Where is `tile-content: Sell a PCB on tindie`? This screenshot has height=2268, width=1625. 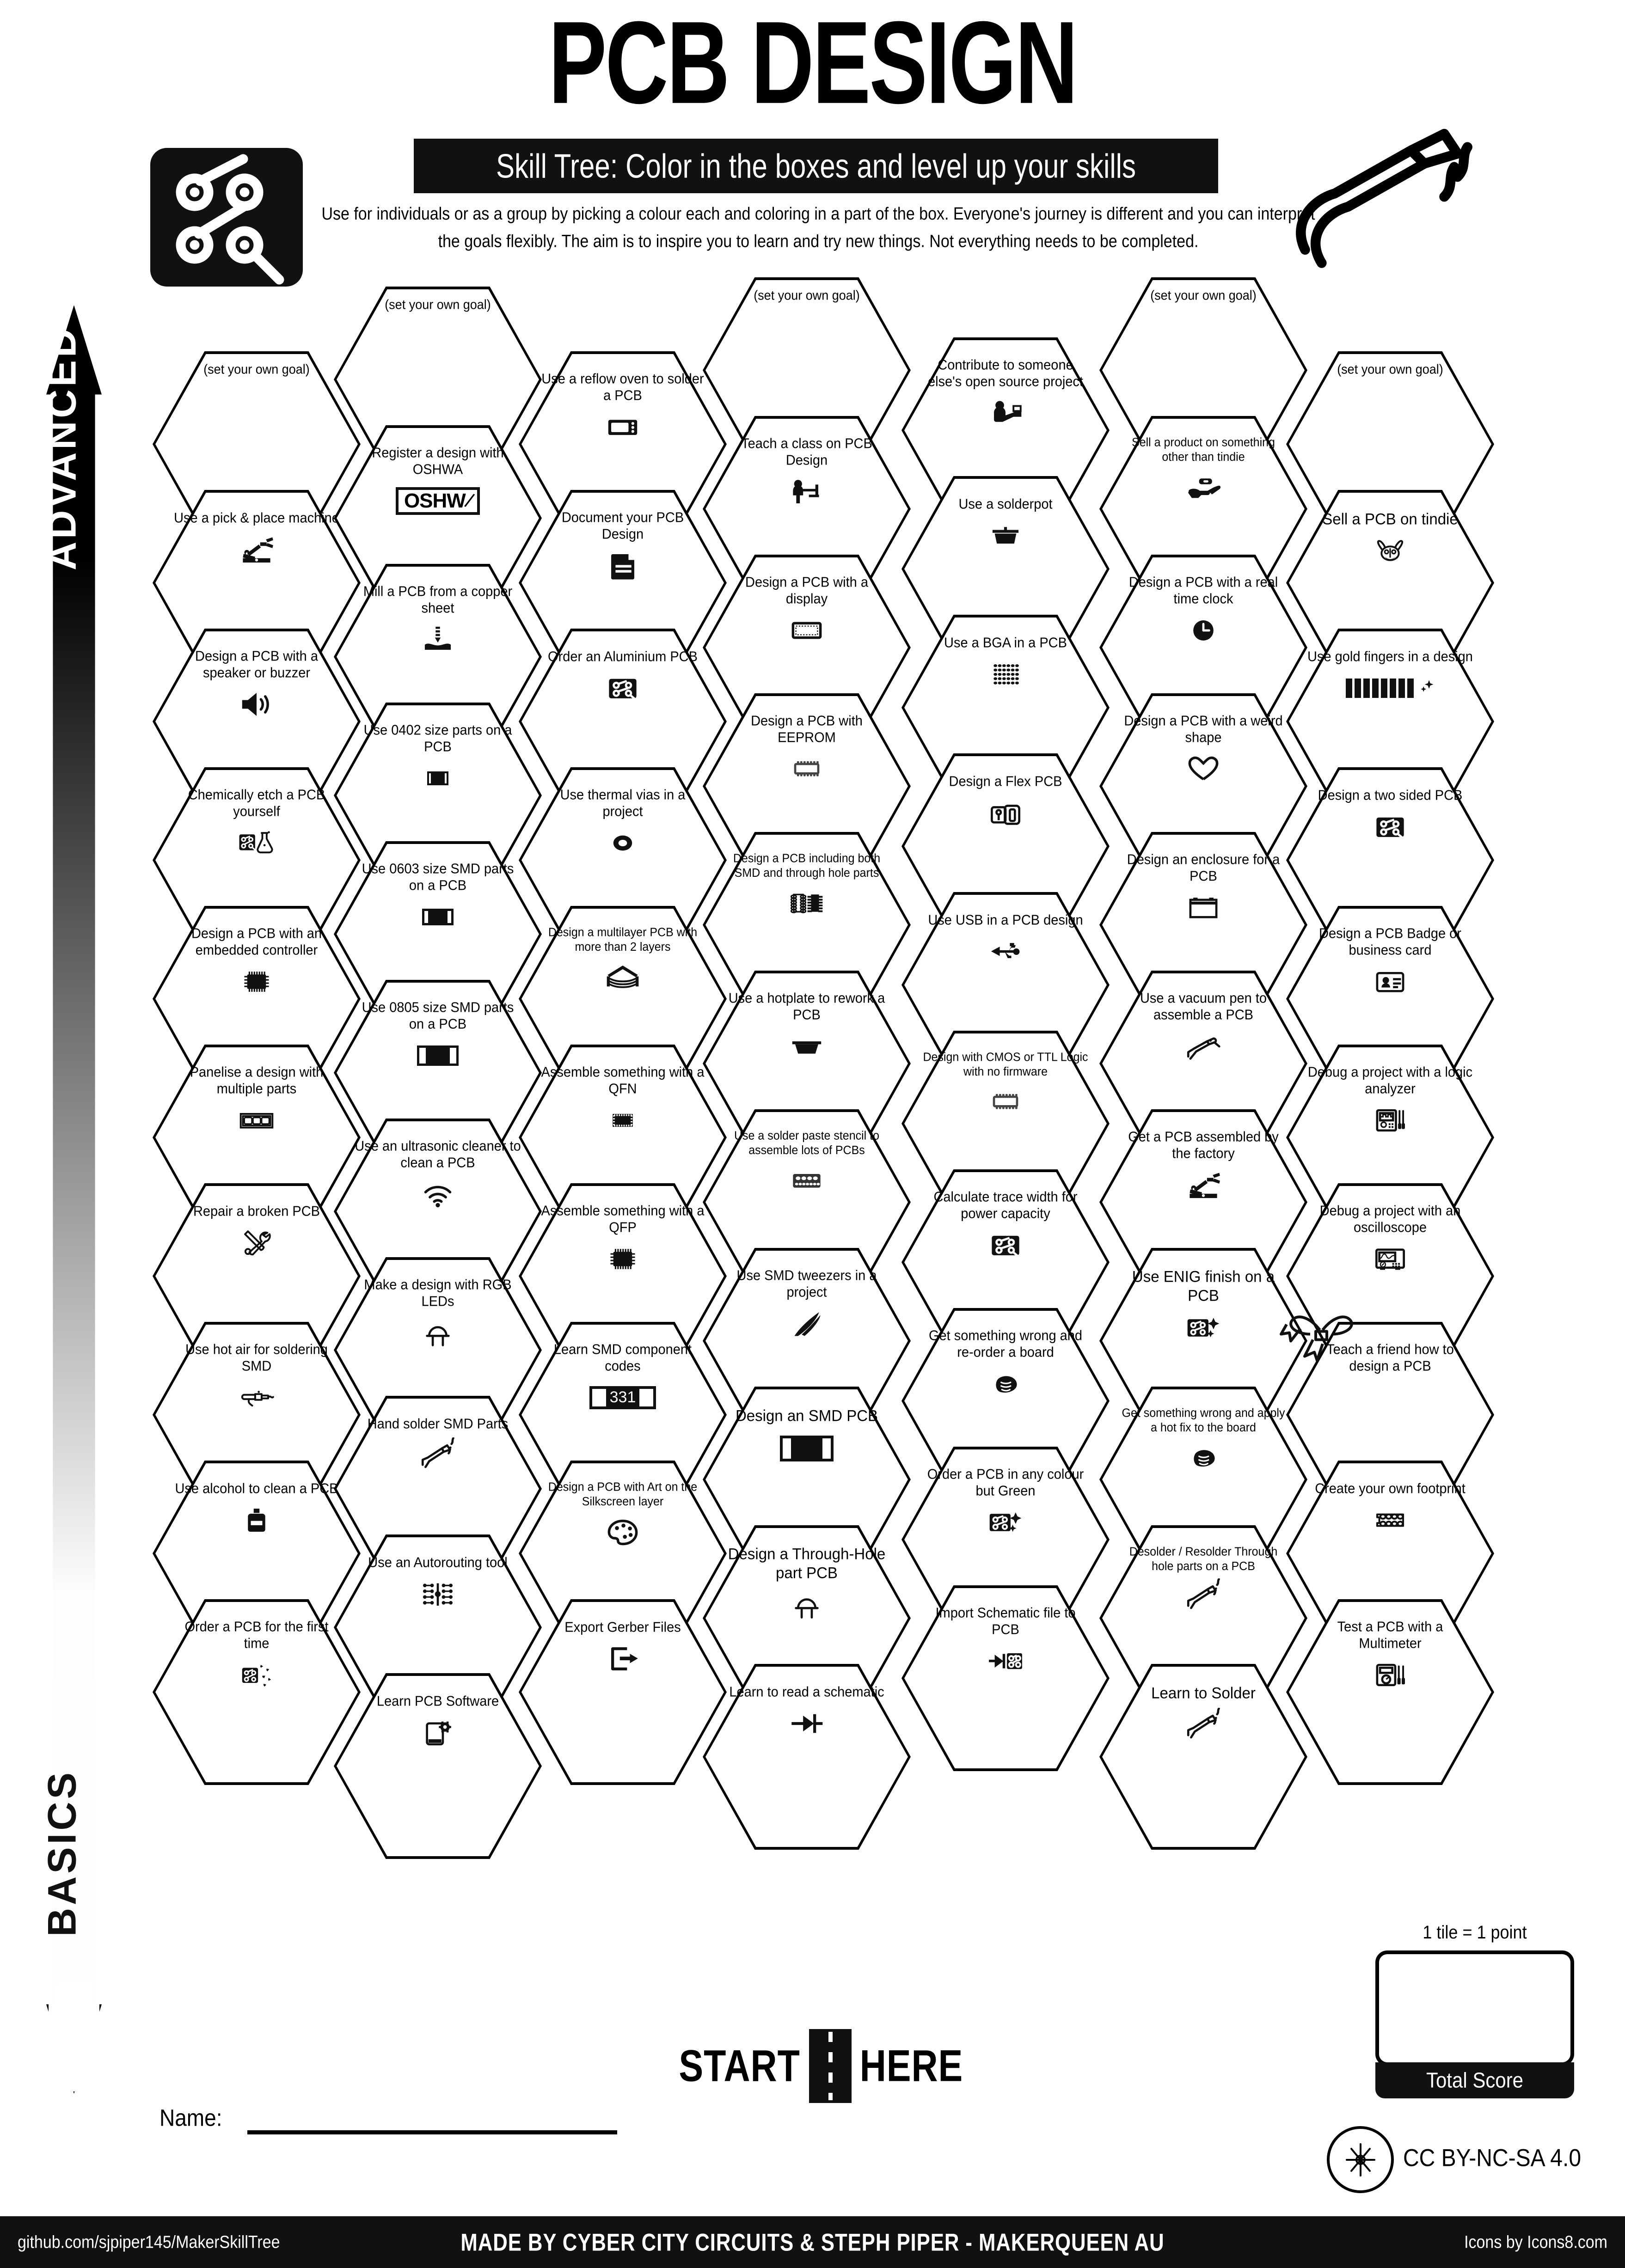
tile-content: Sell a PCB on tindie is located at coordinates (1390, 540).